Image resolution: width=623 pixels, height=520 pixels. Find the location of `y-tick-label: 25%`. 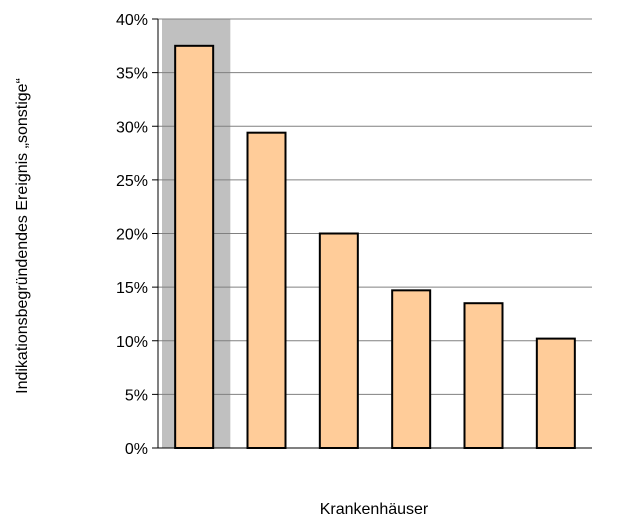

y-tick-label: 25% is located at coordinates (132, 181).